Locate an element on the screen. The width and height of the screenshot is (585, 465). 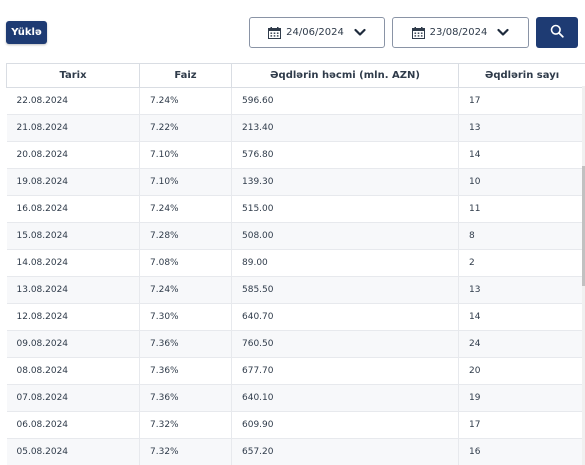
cell-volume: 760.50 is located at coordinates (345, 344).